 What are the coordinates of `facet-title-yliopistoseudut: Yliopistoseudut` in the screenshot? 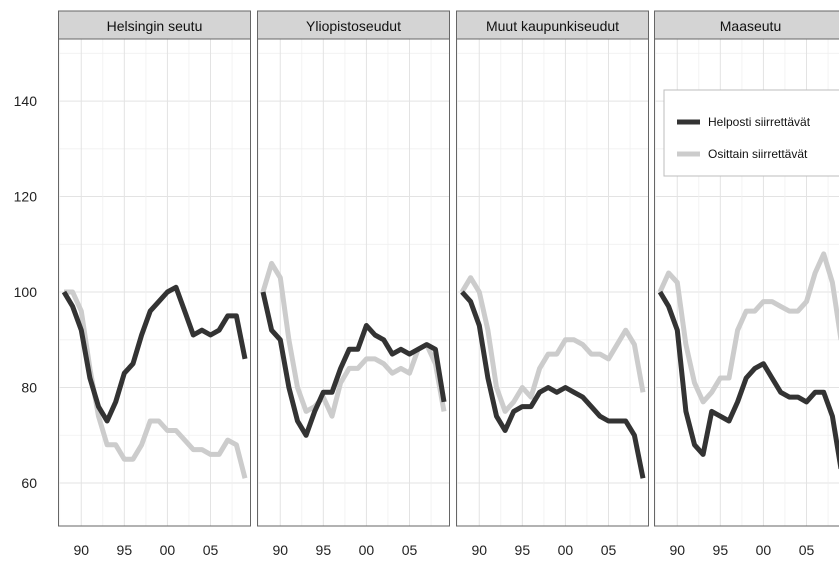 It's located at (353, 26).